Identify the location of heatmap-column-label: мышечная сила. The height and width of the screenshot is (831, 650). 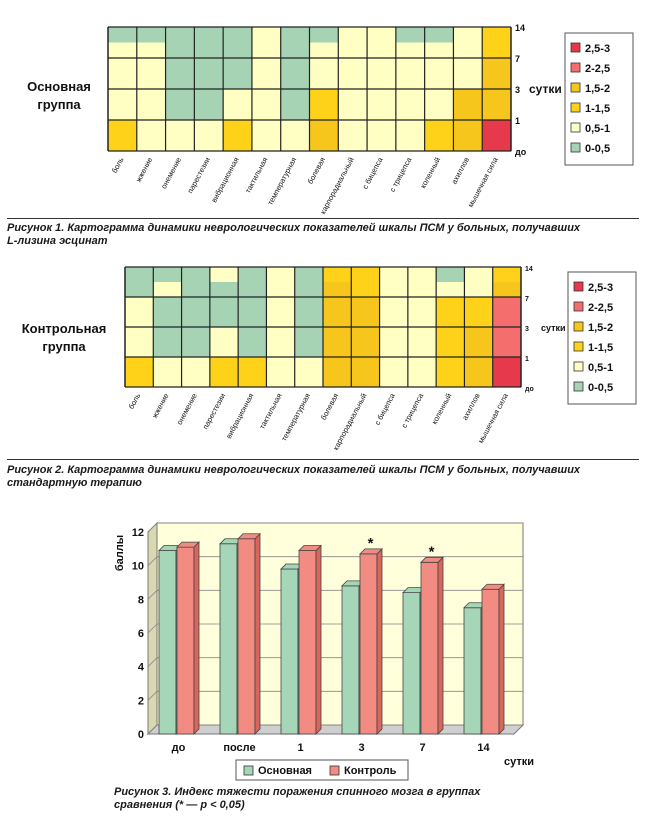
(493, 418).